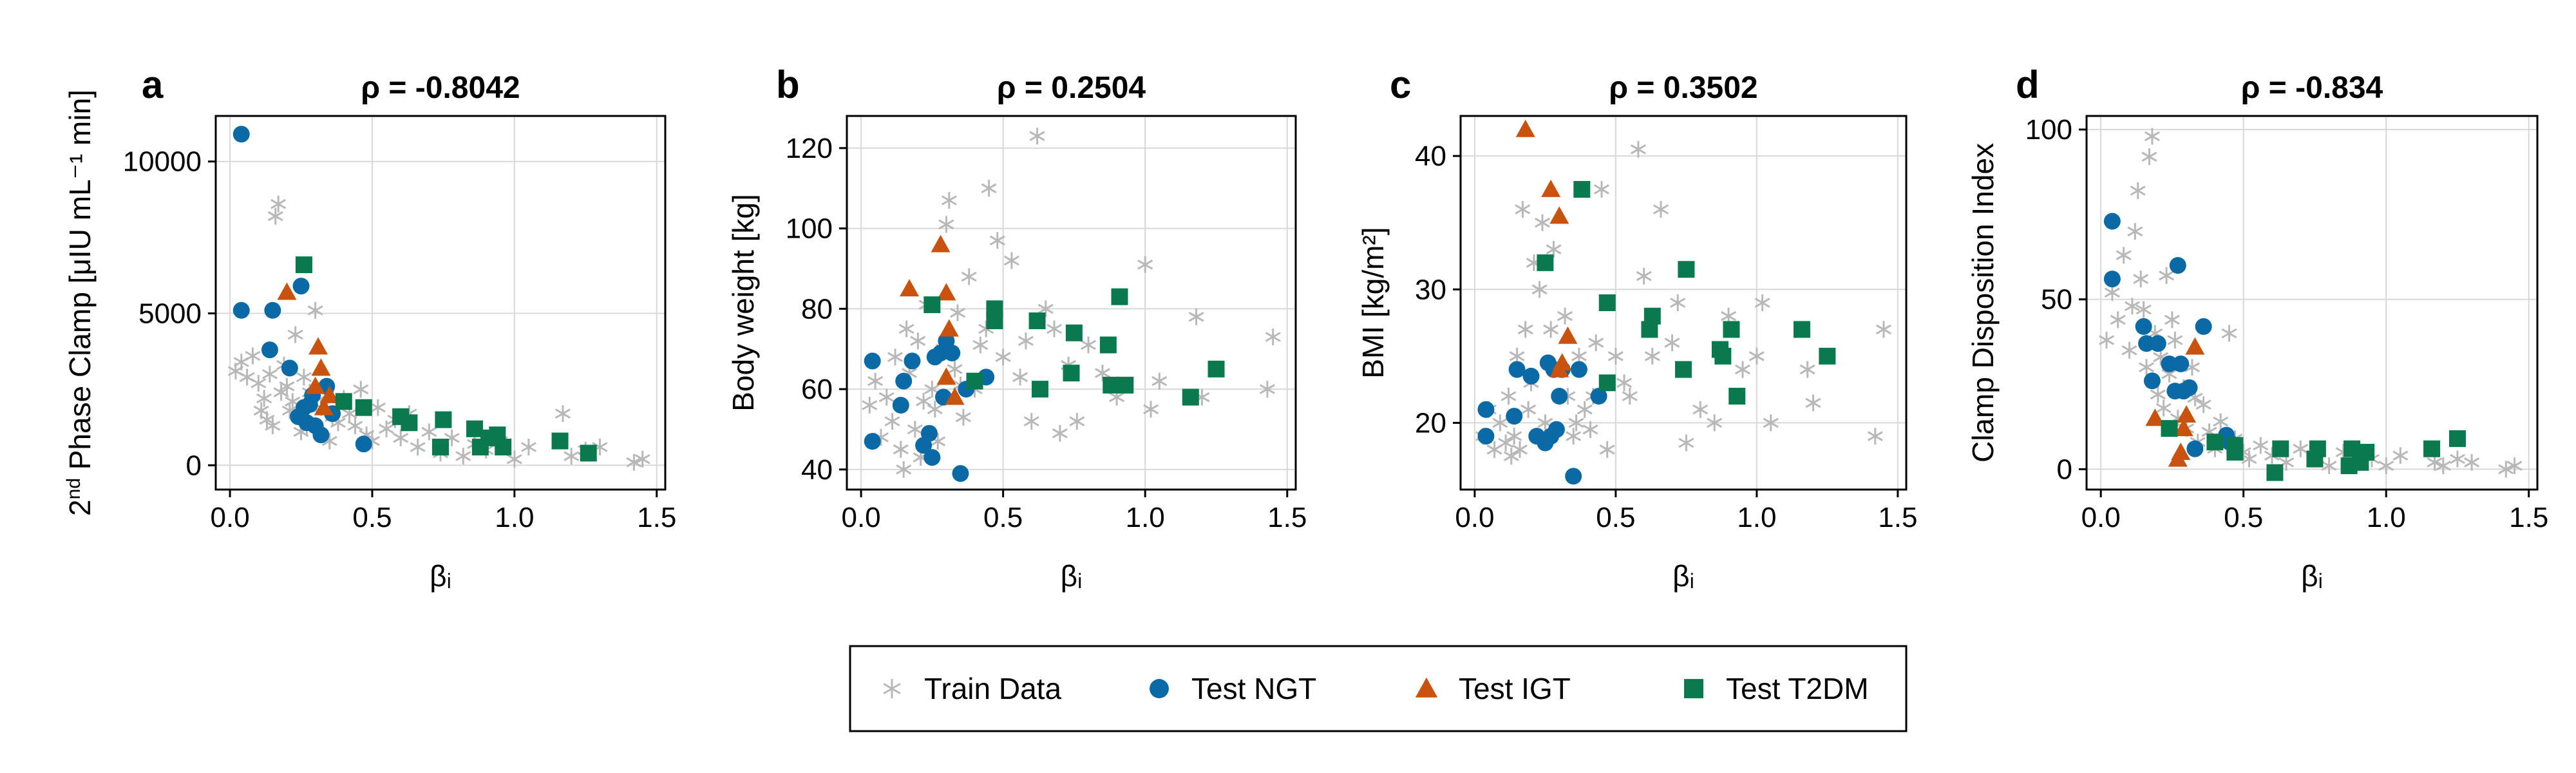  What do you see at coordinates (1426, 688) in the screenshot?
I see `legend-marker-igt` at bounding box center [1426, 688].